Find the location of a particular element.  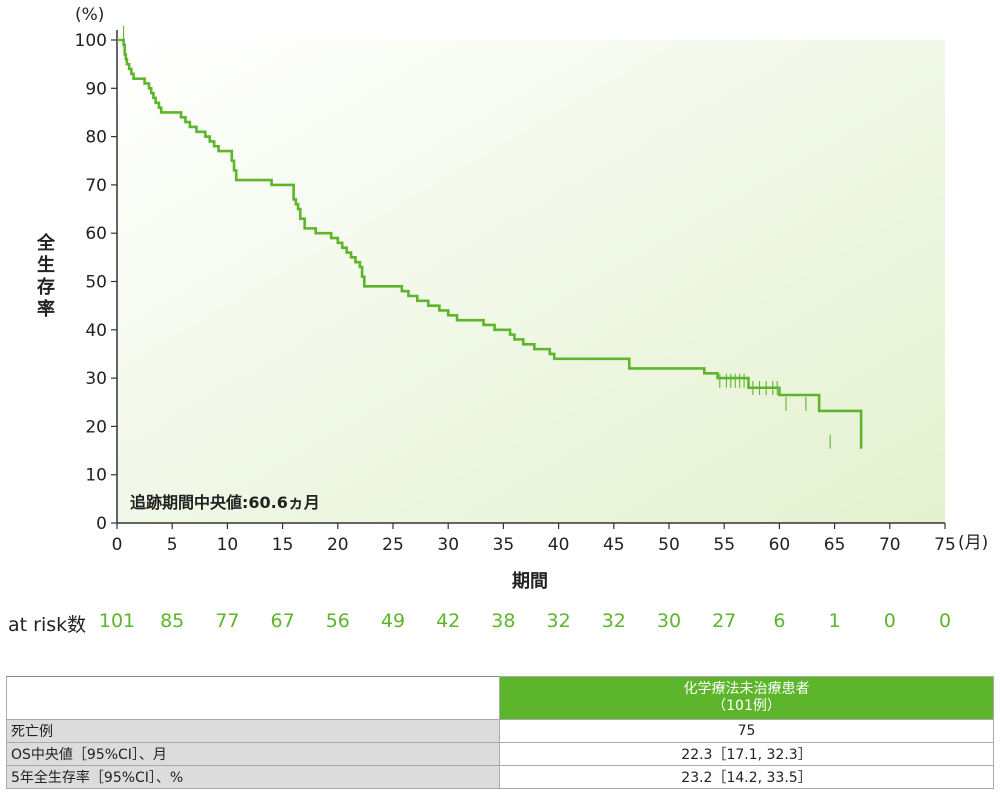

y-unit-label: (%) is located at coordinates (89, 15).